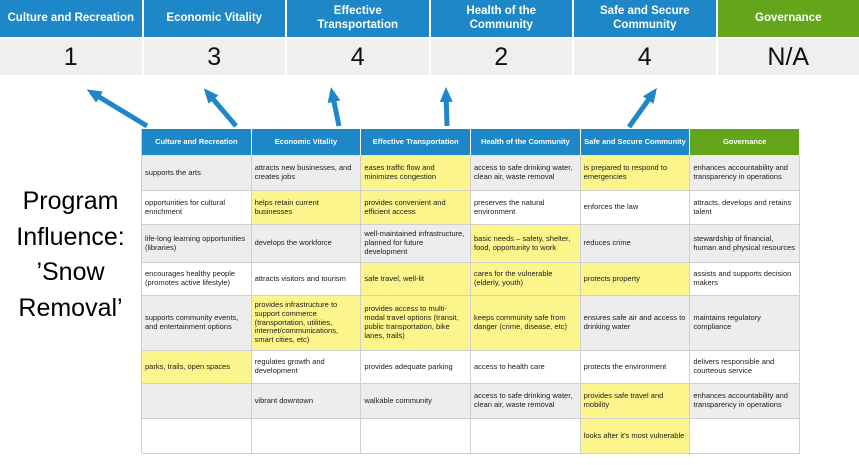  What do you see at coordinates (197, 367) in the screenshot?
I see `matrix-cell: parks, trails, open spaces` at bounding box center [197, 367].